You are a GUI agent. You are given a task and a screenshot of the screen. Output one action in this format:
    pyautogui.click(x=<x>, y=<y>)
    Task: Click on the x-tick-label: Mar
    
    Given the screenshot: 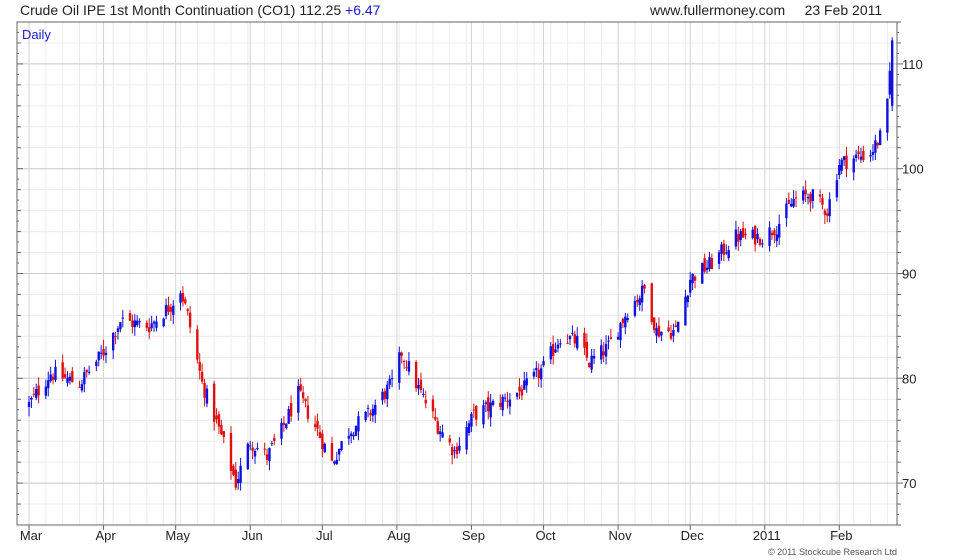 What is the action you would take?
    pyautogui.click(x=31, y=535)
    